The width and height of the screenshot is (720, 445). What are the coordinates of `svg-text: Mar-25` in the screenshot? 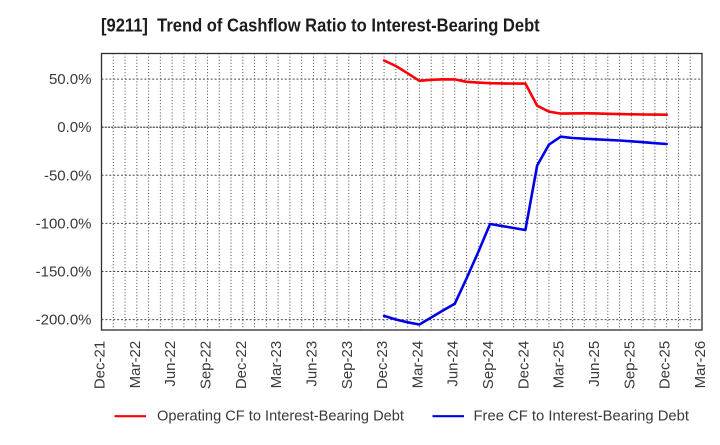 It's located at (559, 365).